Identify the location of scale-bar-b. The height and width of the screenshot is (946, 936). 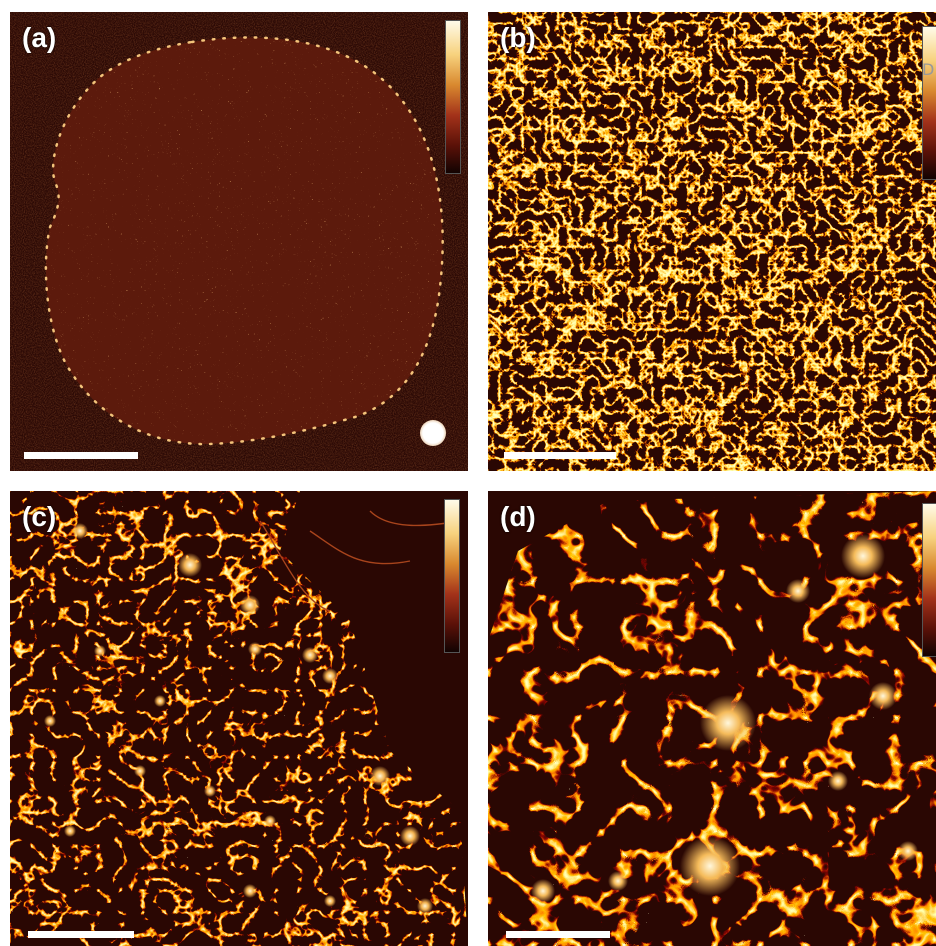
(560, 455).